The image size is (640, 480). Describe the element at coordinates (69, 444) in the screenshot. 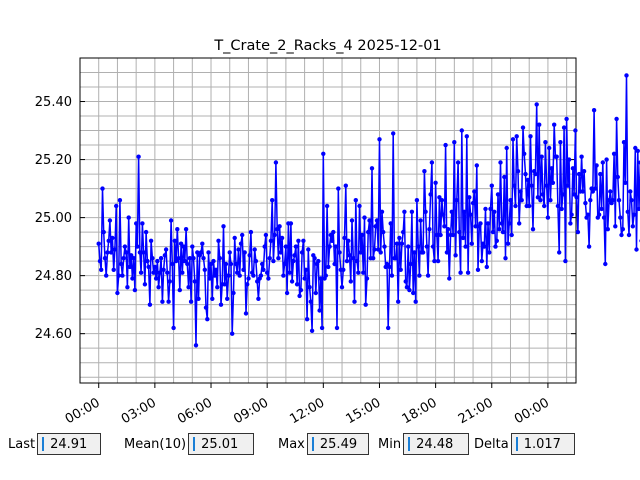

I see `stat-last-field: 24.91` at that location.